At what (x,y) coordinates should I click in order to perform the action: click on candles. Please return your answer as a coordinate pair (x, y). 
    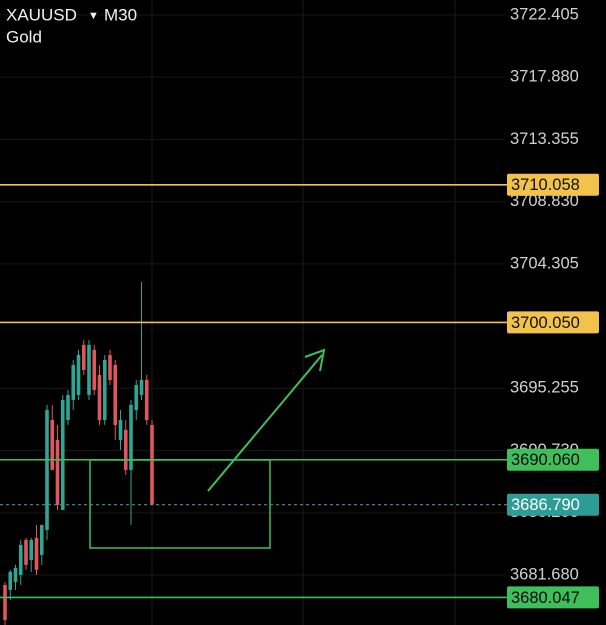
    Looking at the image, I should click on (78, 453).